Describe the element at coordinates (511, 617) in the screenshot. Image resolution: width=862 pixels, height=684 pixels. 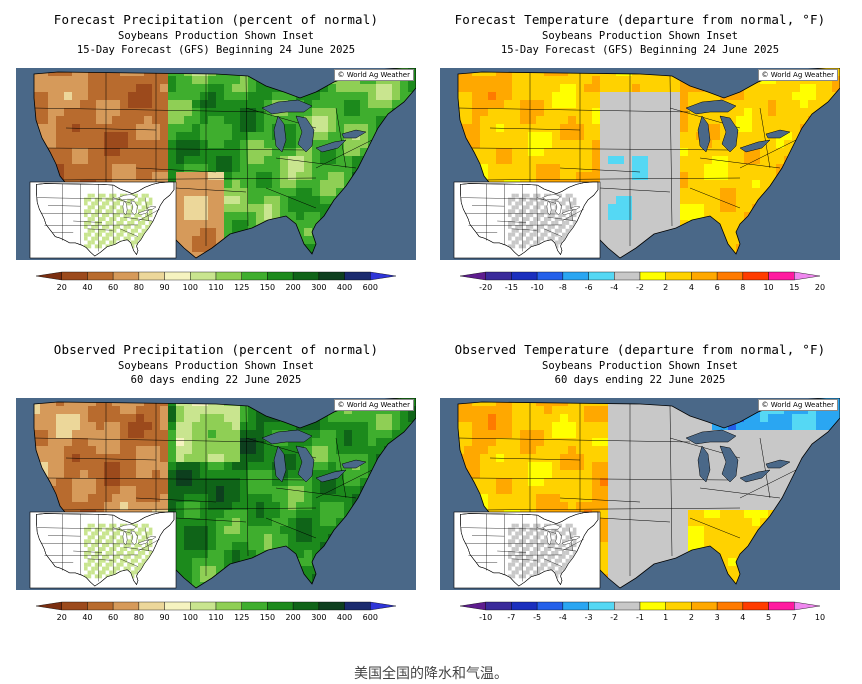
I see `legend-tick-label: -7` at that location.